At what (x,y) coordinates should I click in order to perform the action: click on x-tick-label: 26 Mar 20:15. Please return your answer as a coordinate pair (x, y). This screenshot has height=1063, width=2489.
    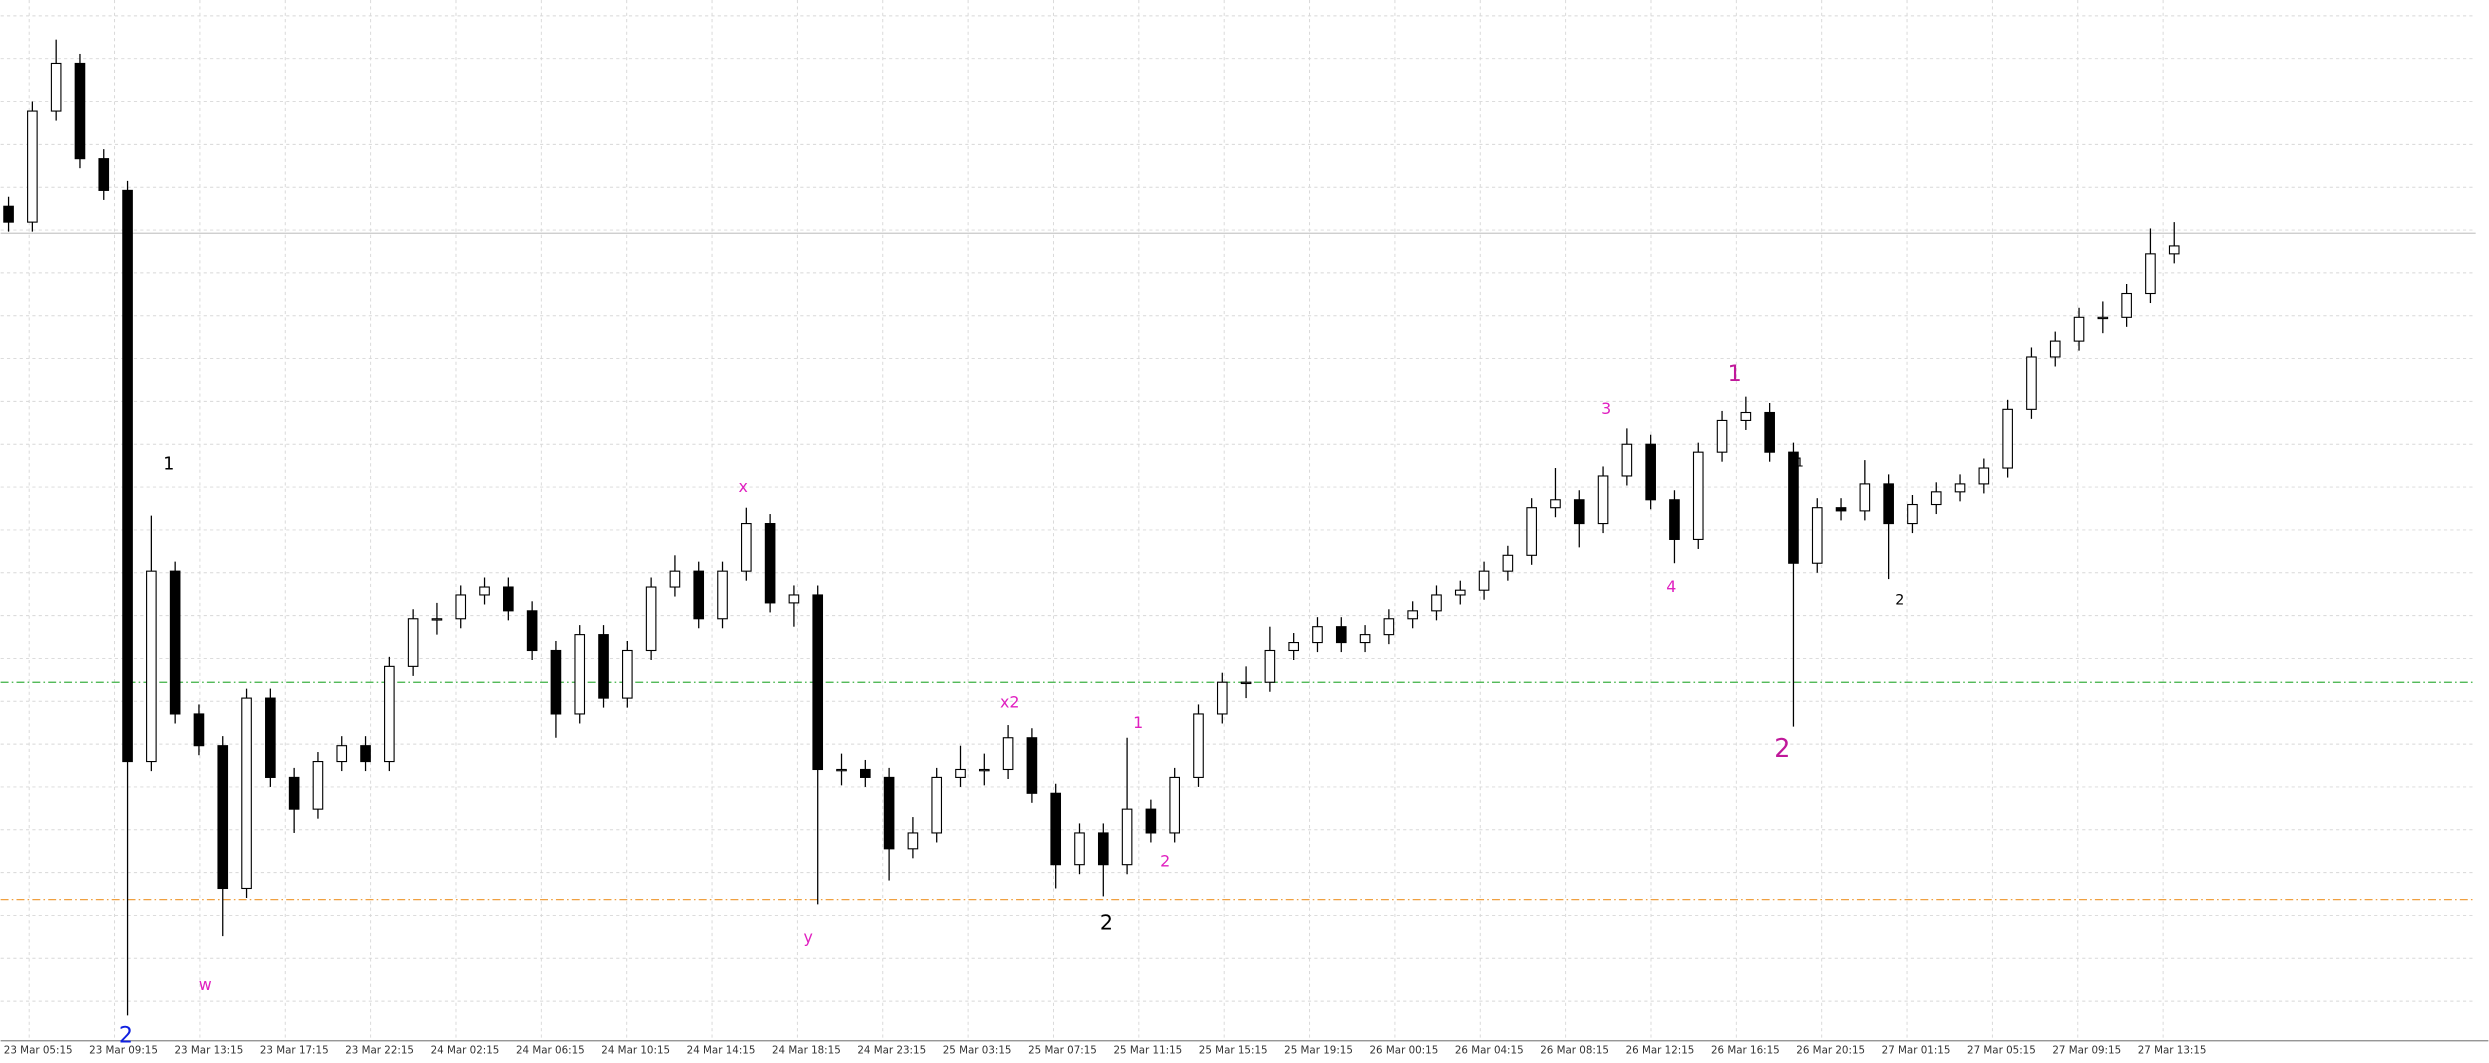
    Looking at the image, I should click on (1830, 1050).